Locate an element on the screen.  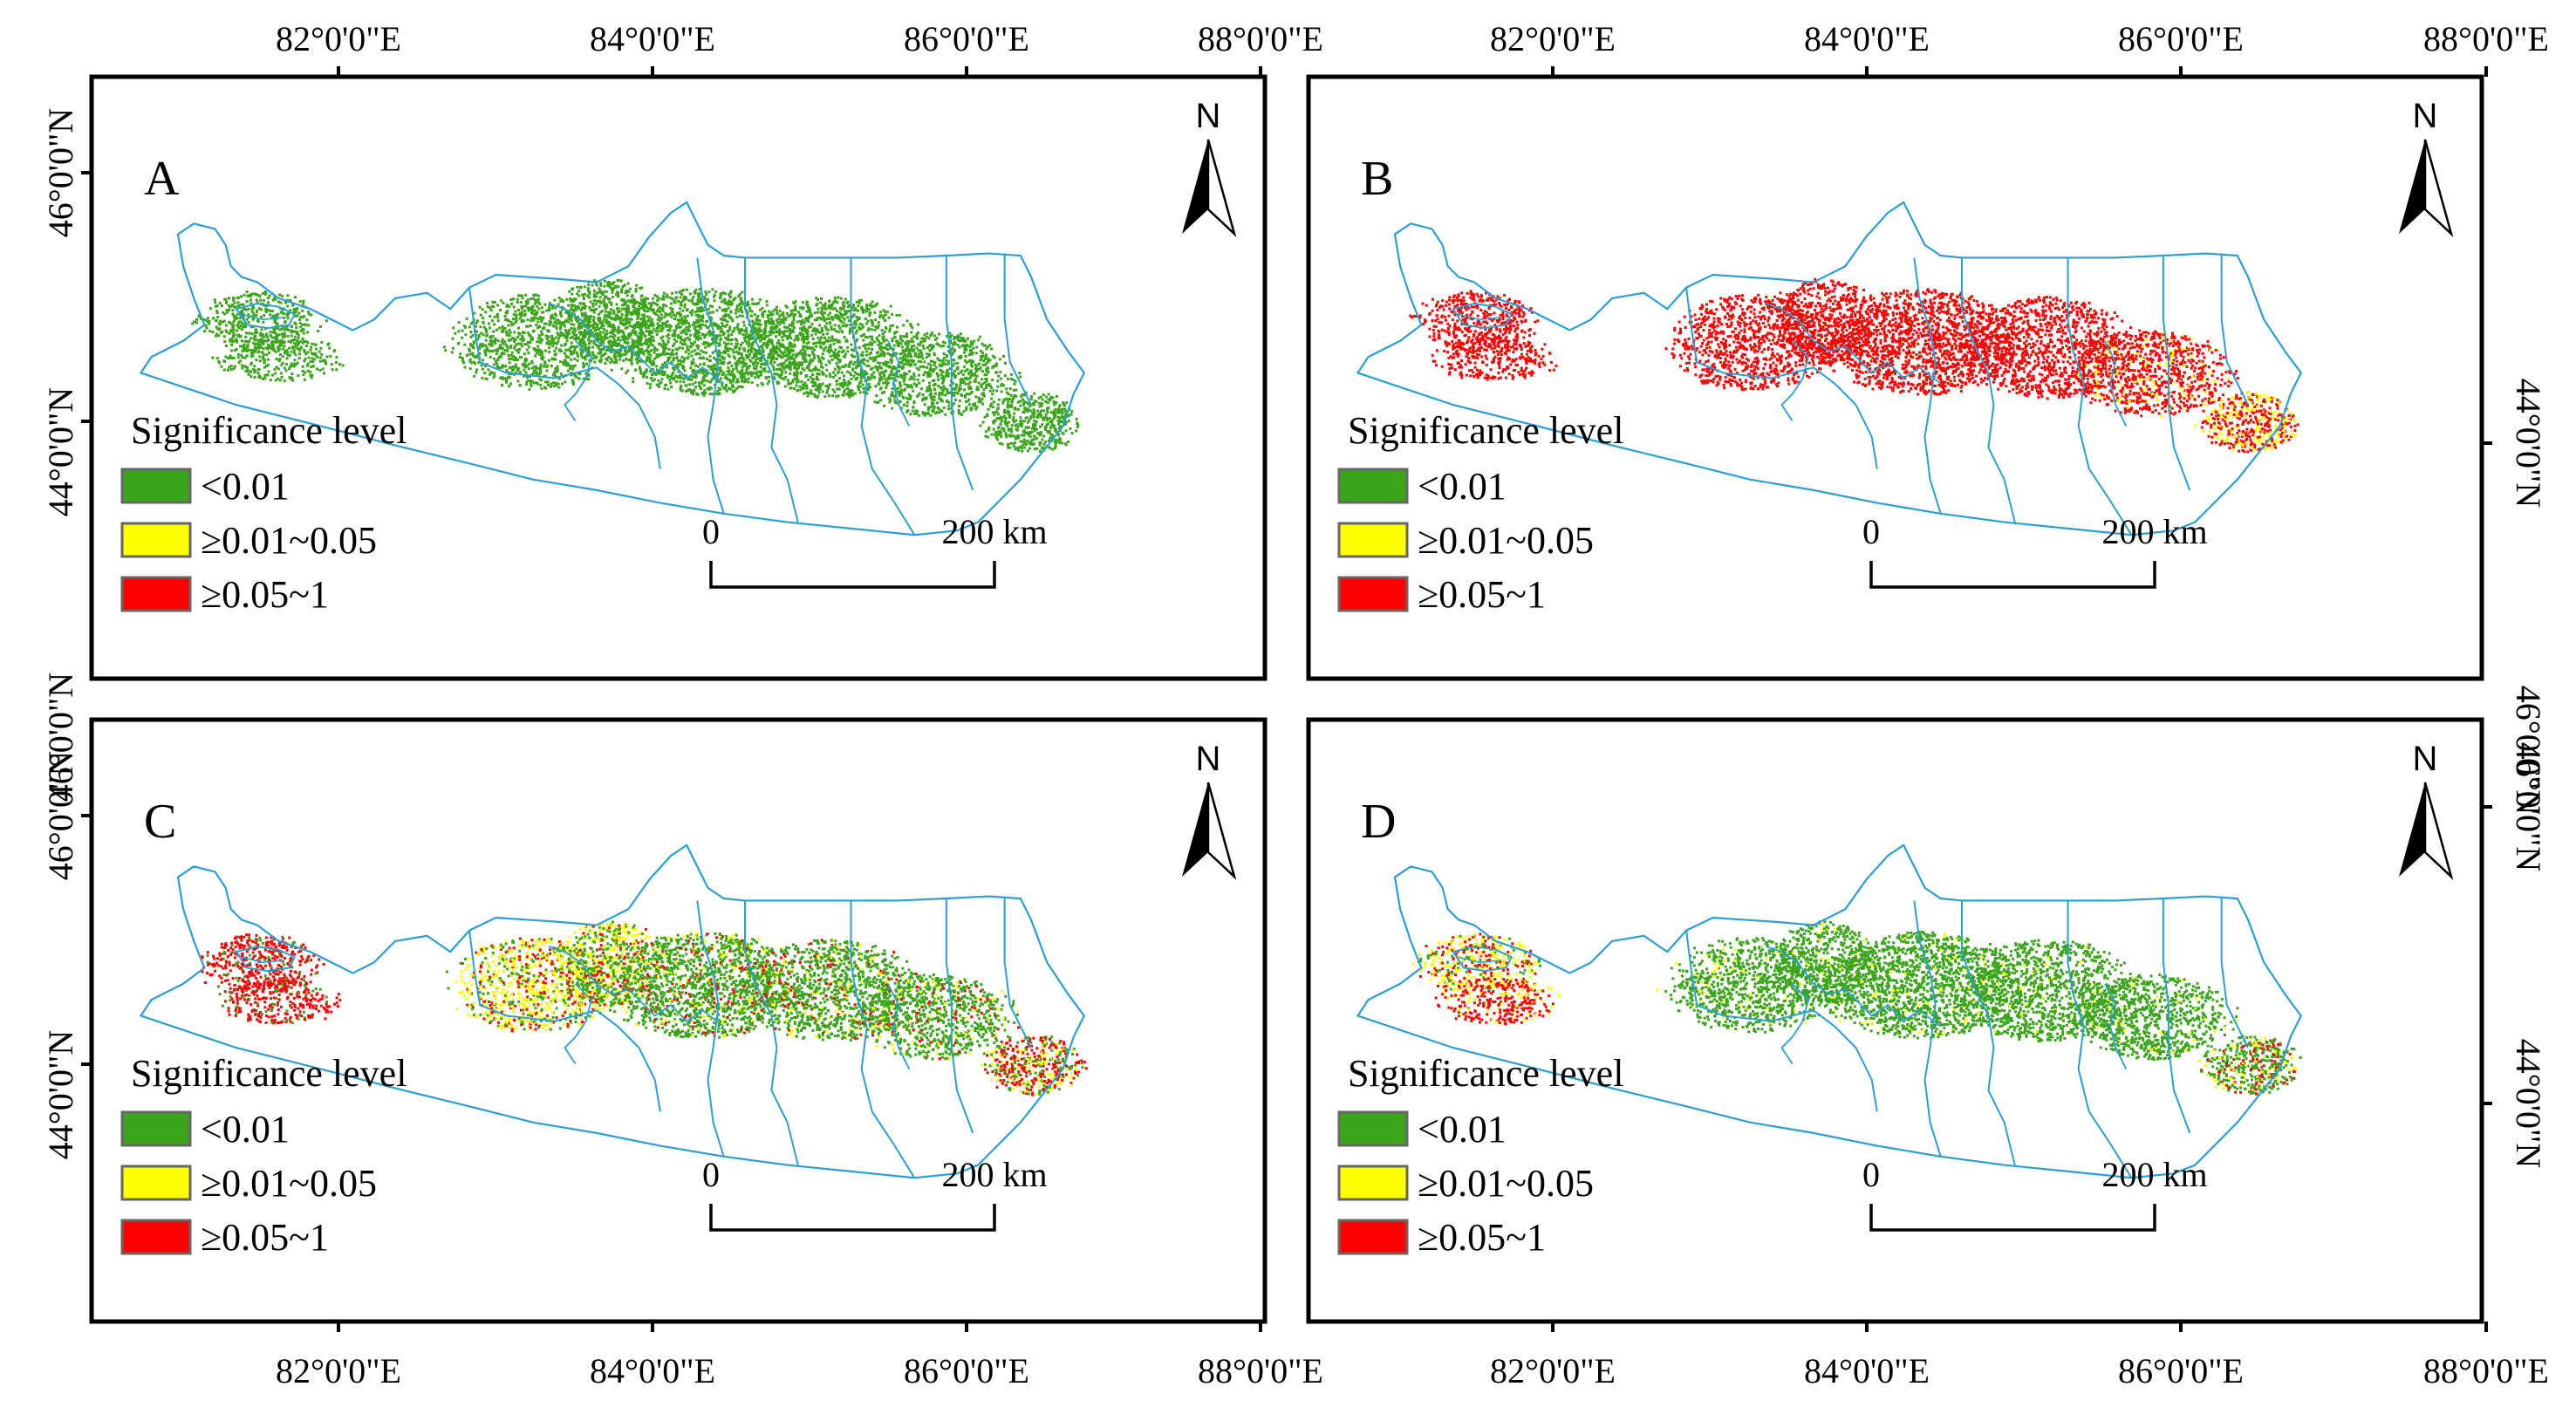
panel-label: B is located at coordinates (1377, 179).